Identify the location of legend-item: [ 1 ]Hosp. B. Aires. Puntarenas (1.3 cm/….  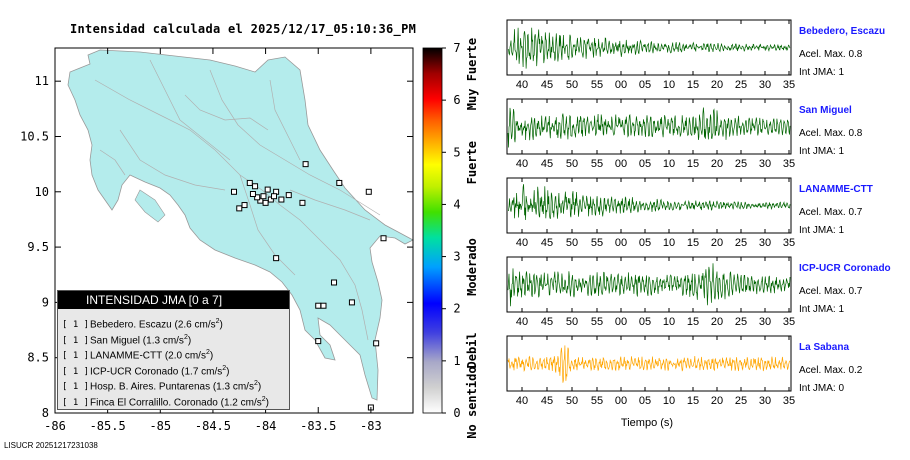
(162, 386).